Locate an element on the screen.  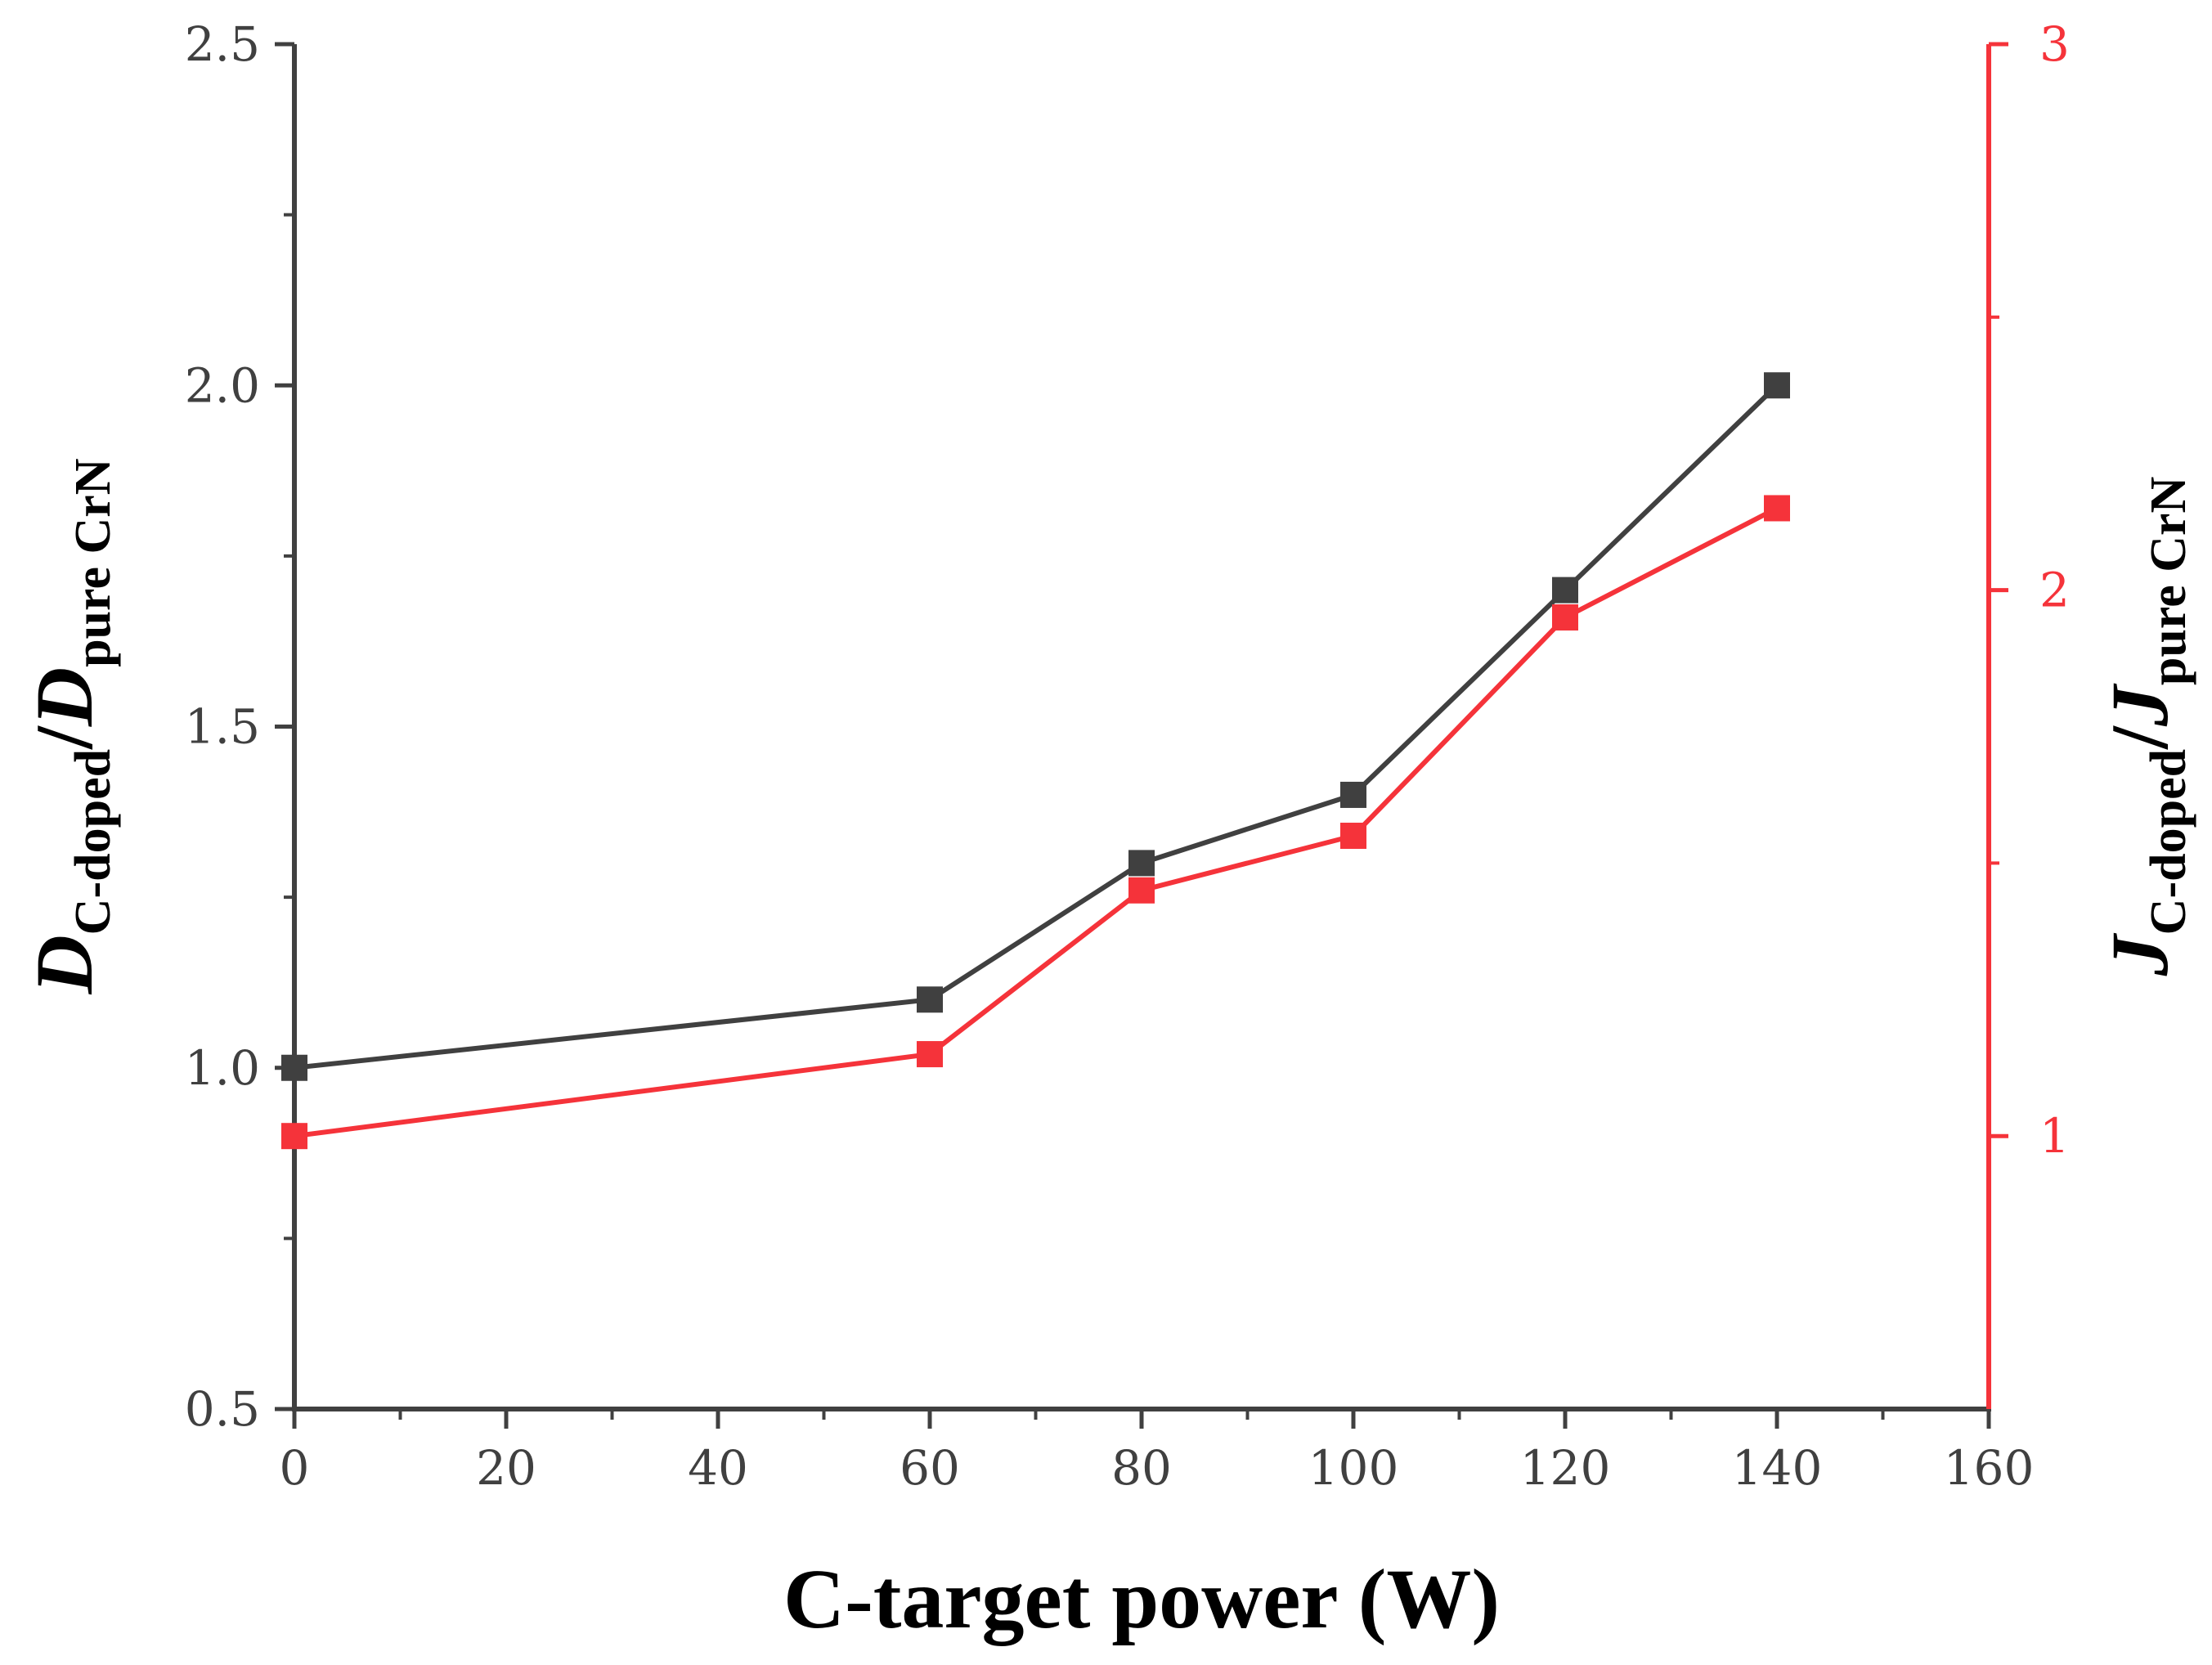
x-tick-label: 120 is located at coordinates (1565, 1468).